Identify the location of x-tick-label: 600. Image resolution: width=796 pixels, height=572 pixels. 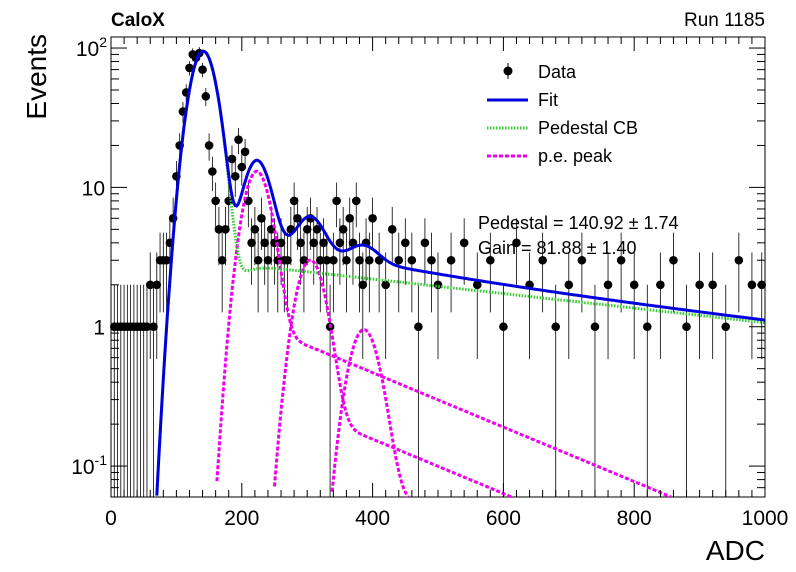
(503, 518).